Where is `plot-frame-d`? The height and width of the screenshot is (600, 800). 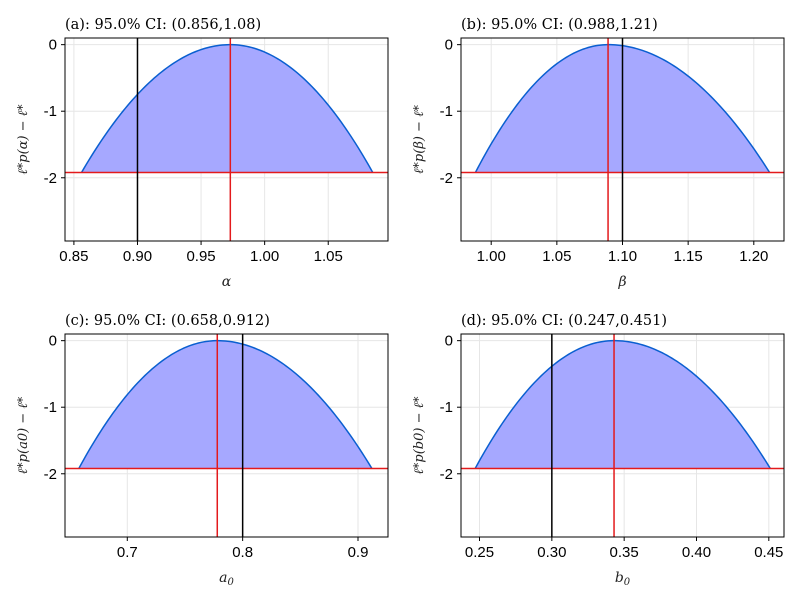
plot-frame-d is located at coordinates (622, 435).